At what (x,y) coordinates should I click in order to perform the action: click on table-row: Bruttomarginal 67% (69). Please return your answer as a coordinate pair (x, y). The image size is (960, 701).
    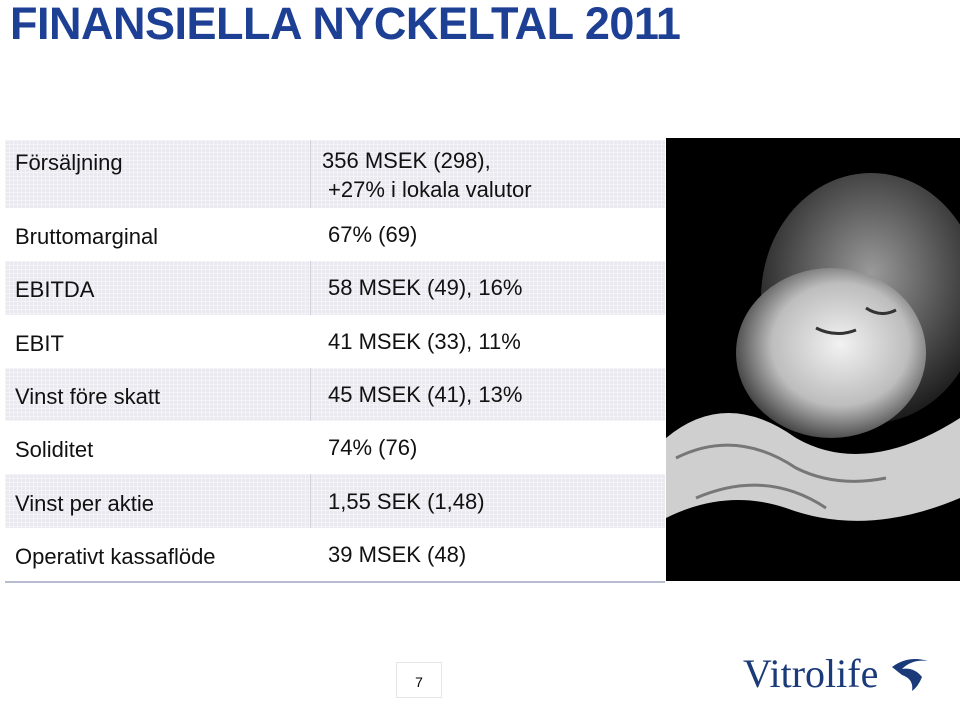
    Looking at the image, I should click on (335, 234).